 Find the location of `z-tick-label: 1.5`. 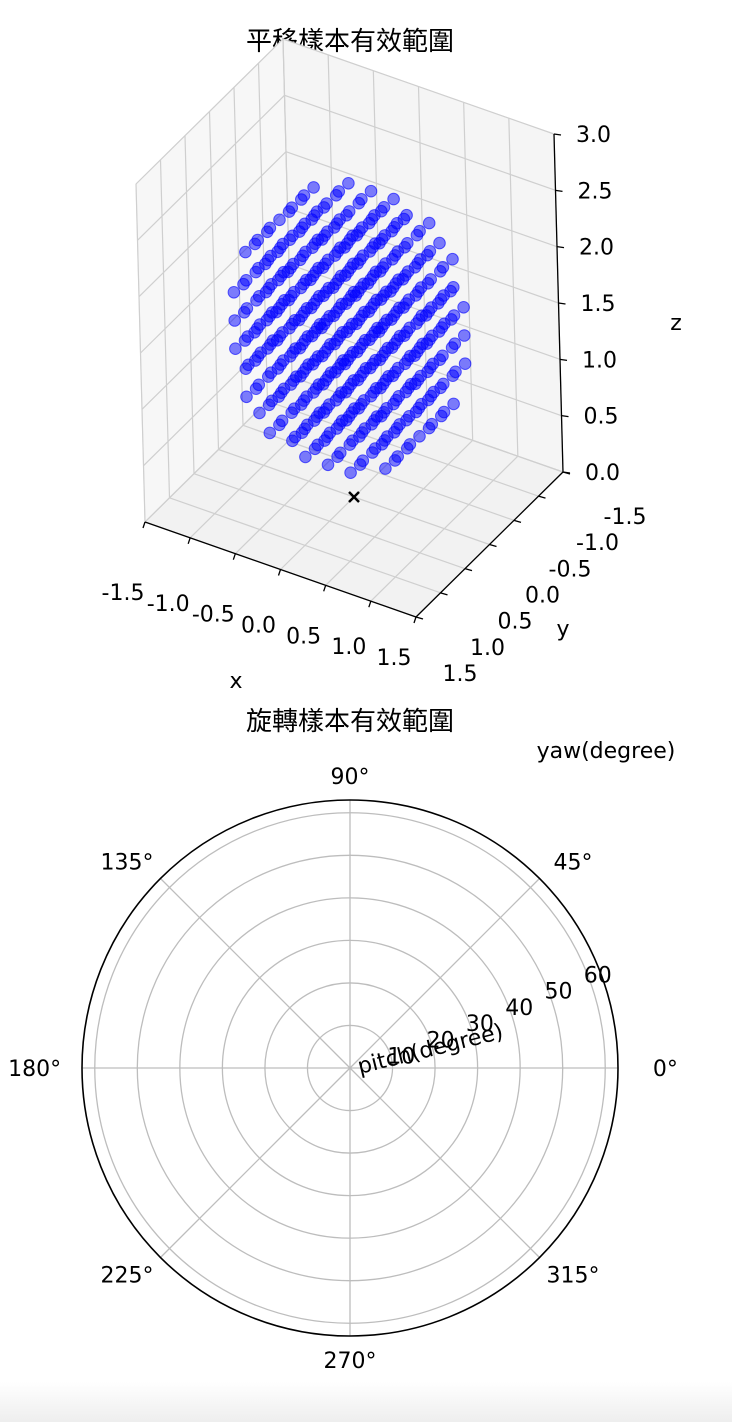

z-tick-label: 1.5 is located at coordinates (598, 304).